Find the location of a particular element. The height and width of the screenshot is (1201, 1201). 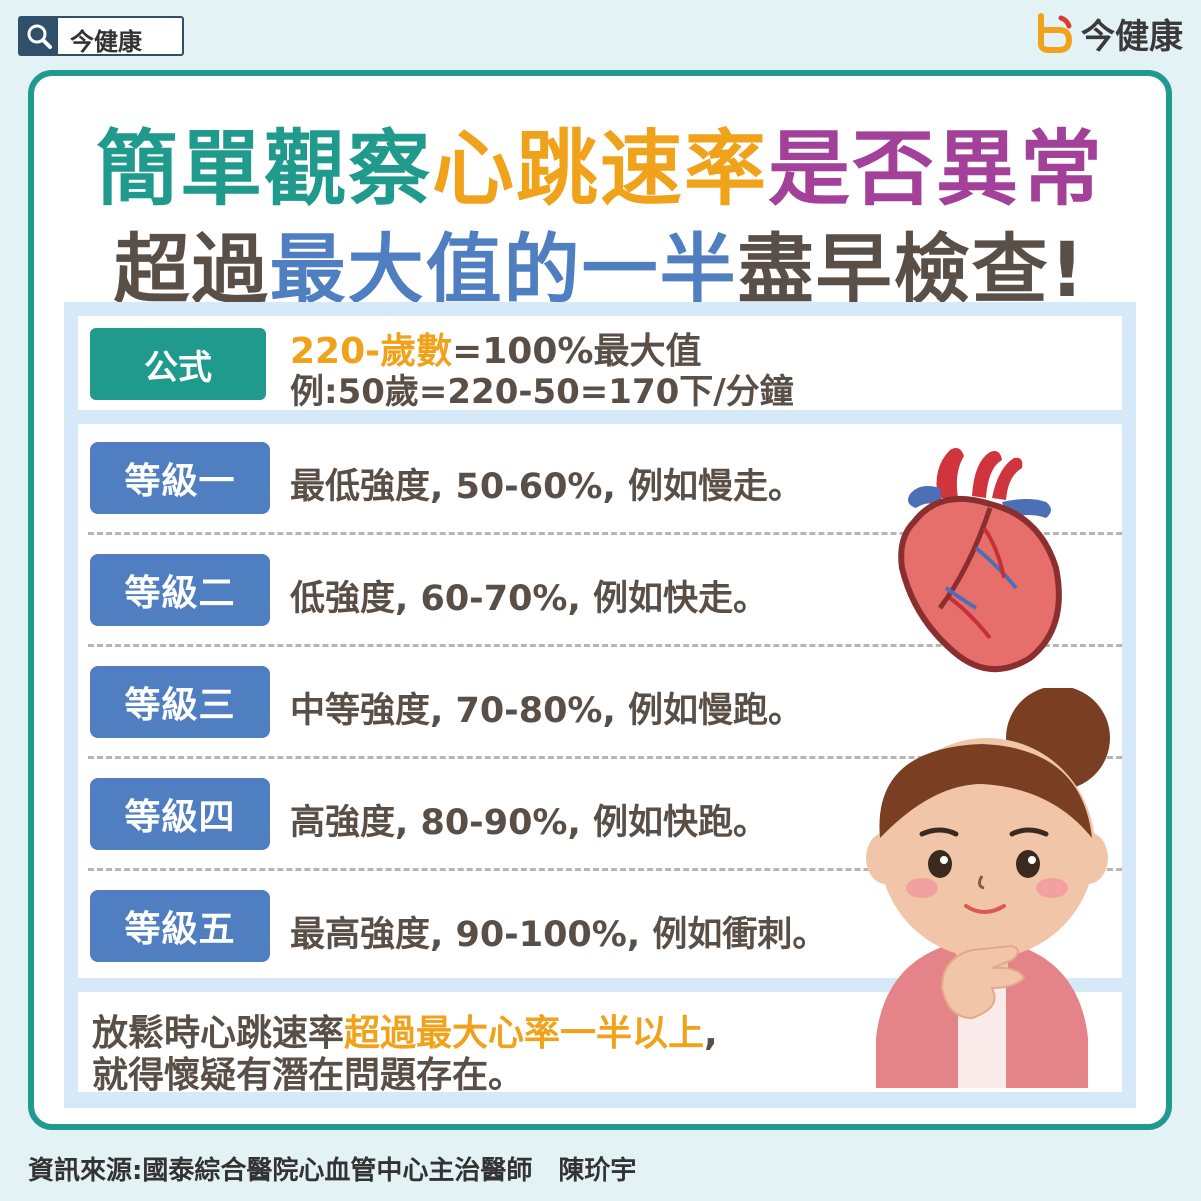

level-text: 高強度, 80-90%, 例如快跑。 is located at coordinates (529, 823).